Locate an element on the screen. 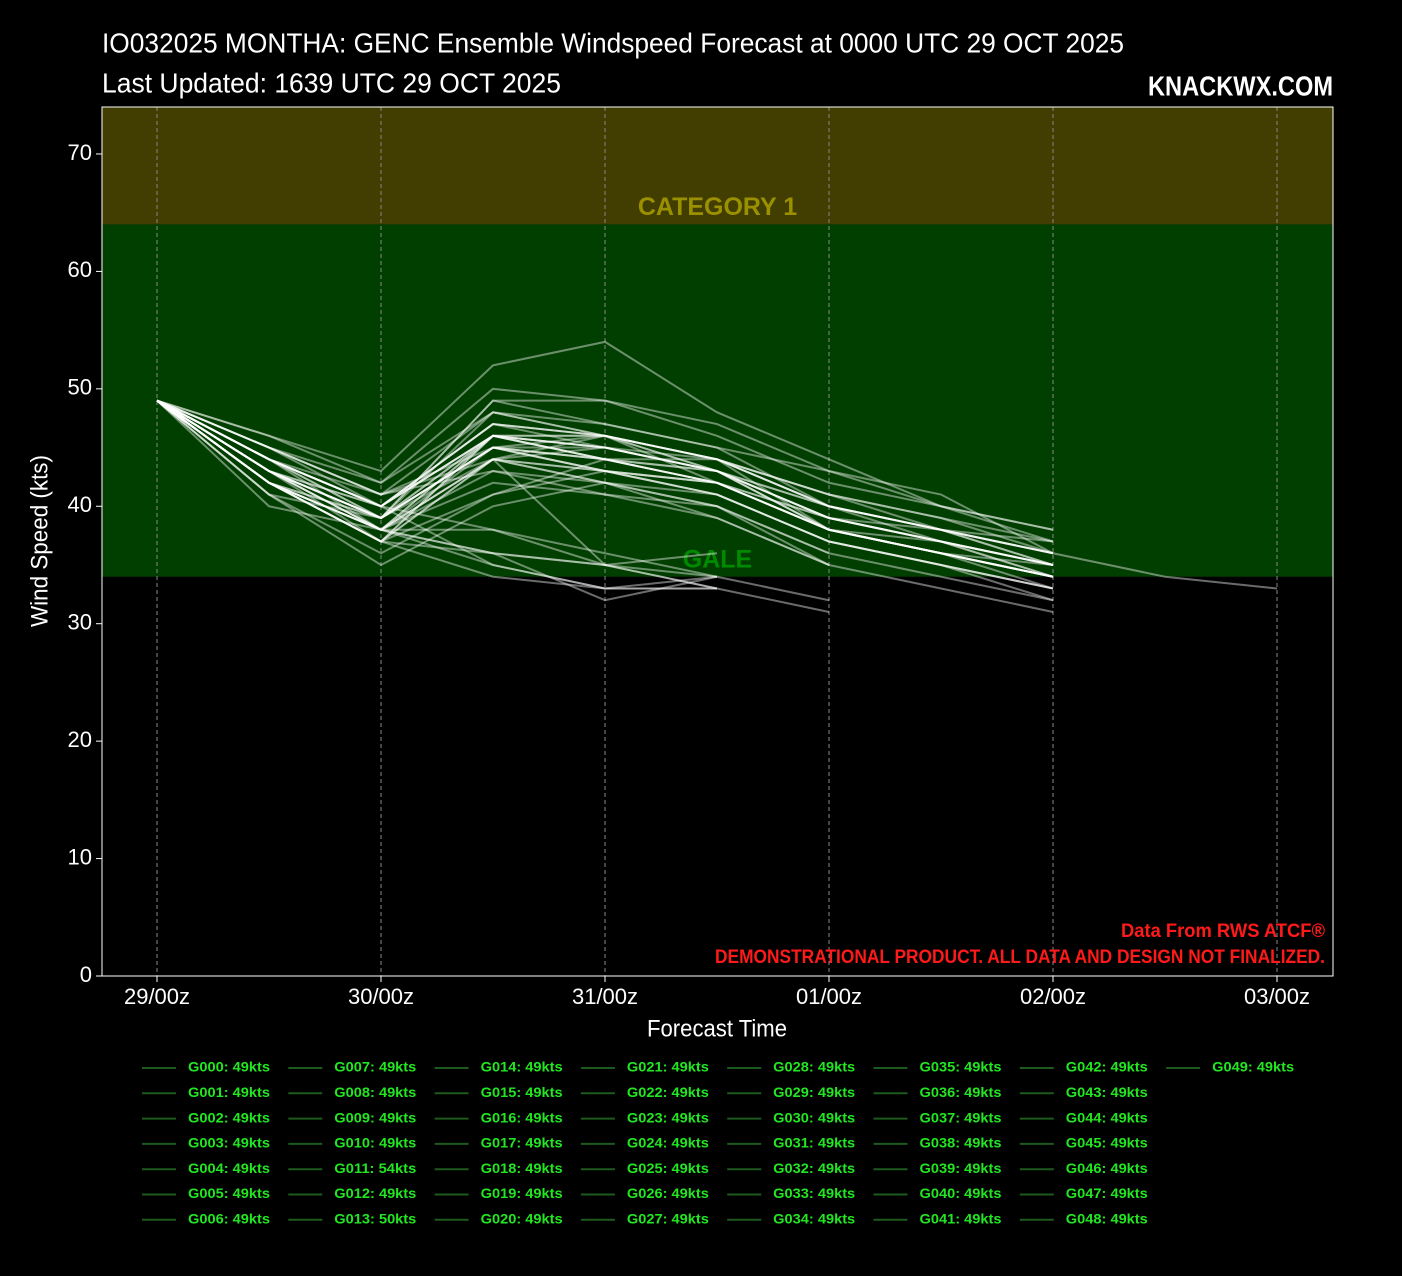 The width and height of the screenshot is (1402, 1276). legend-label: G047: 49kts is located at coordinates (1107, 1193).